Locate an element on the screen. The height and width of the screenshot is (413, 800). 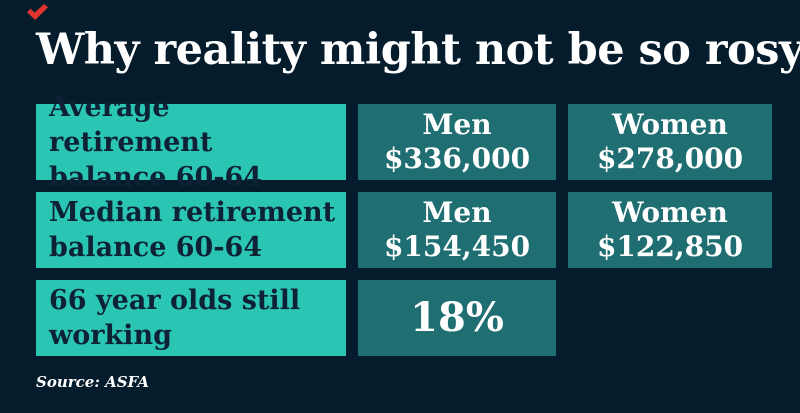
cell-value: $336,000 is located at coordinates (457, 158).